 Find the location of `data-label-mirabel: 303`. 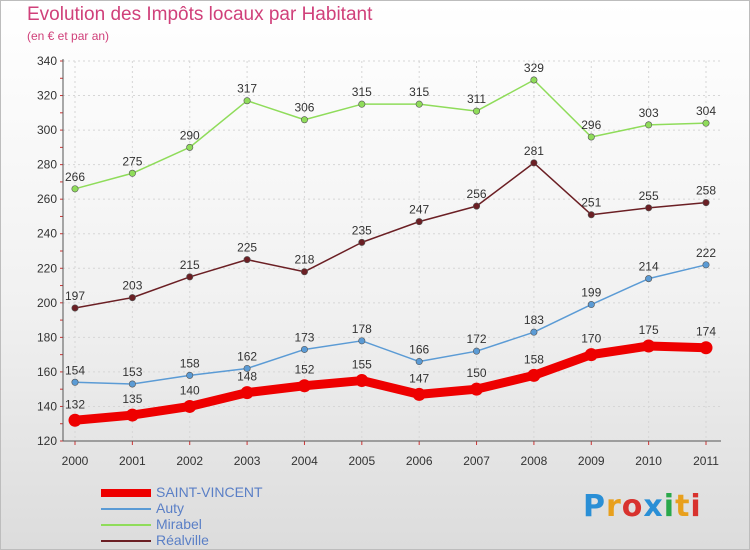

data-label-mirabel: 303 is located at coordinates (649, 113).